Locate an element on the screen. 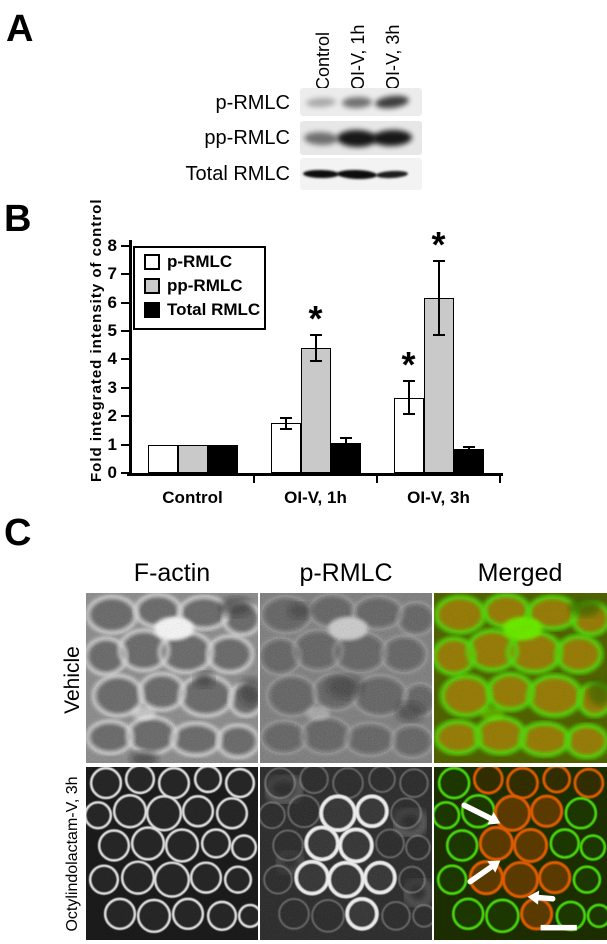 The width and height of the screenshot is (607, 944). legend-label-total-rmlc: Total RMLC is located at coordinates (214, 309).